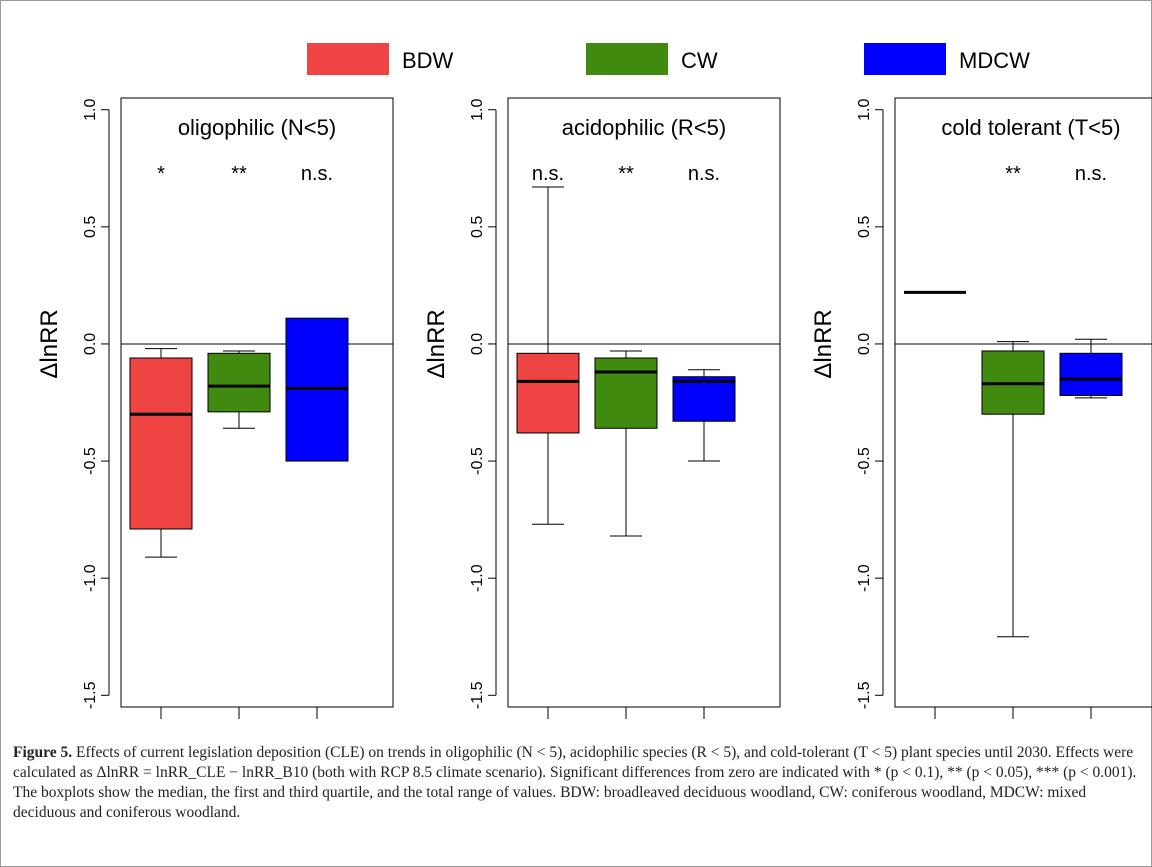  I want to click on legend-swatch-cw, so click(627, 59).